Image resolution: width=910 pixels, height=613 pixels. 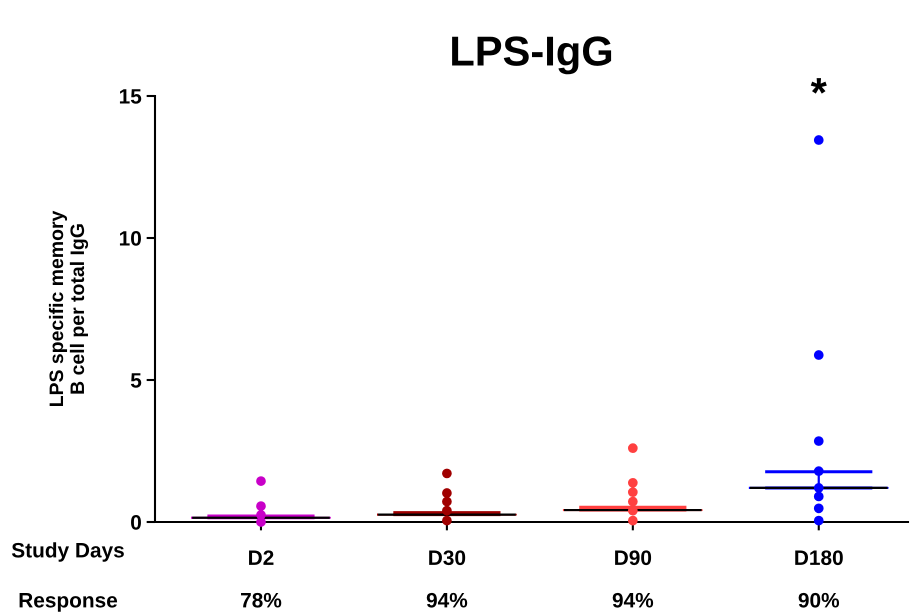 What do you see at coordinates (68, 308) in the screenshot?
I see `y-axis-title: LPS specific memory B cell per total IgG` at bounding box center [68, 308].